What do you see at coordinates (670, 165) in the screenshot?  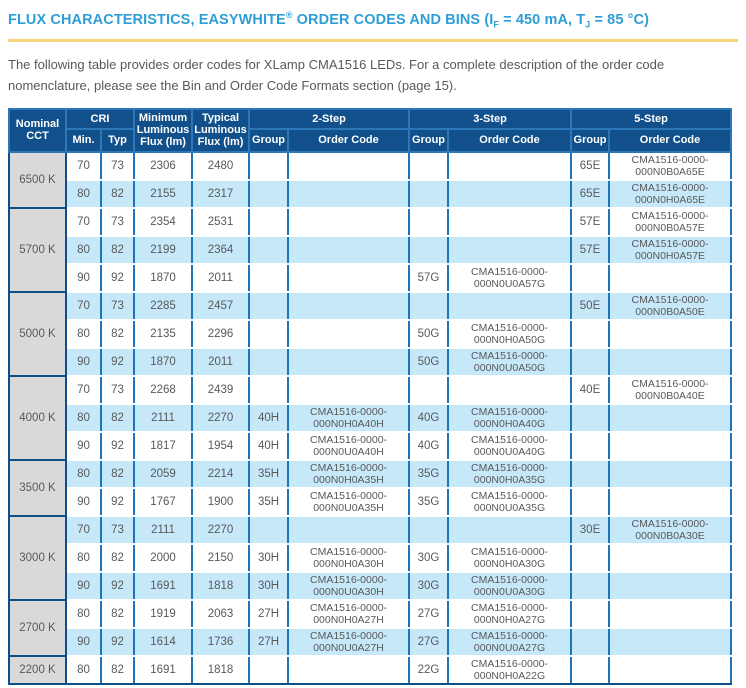 I see `order-code-5step-cell: CMA1516-0000-000N0B0A65E` at bounding box center [670, 165].